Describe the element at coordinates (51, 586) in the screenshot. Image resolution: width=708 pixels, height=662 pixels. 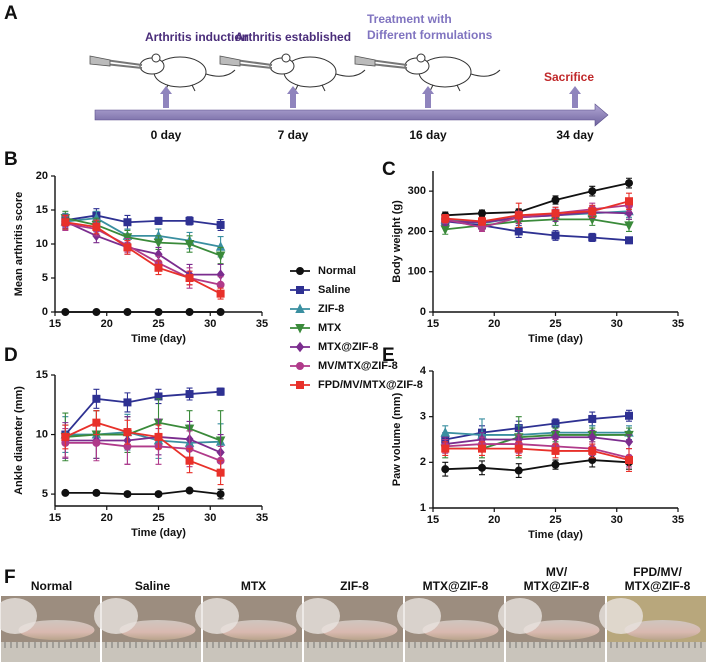
I see `photo-label: Normal` at that location.